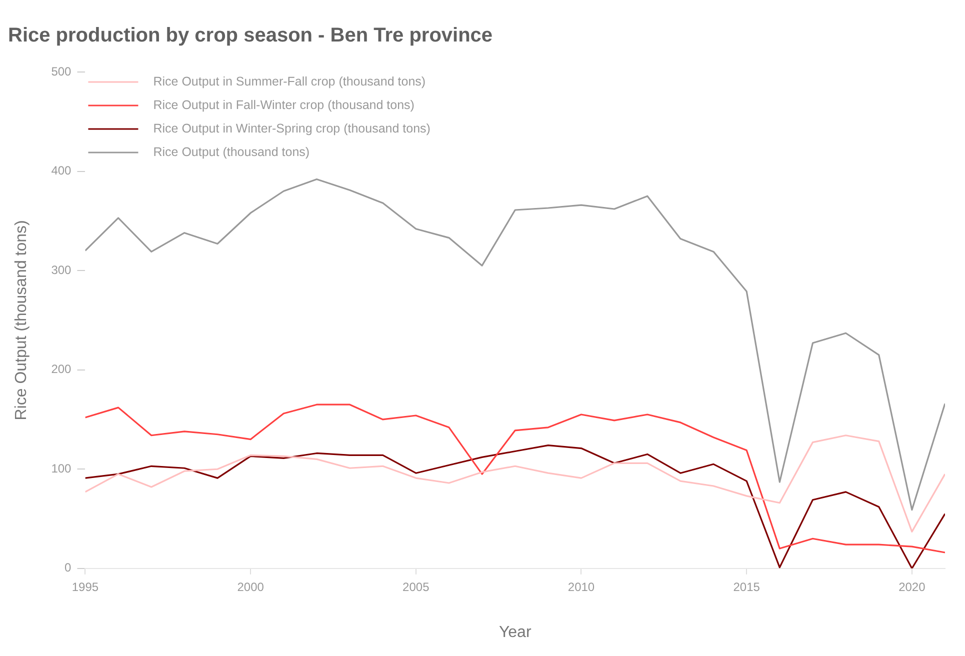  I want to click on legend-label: Rice Output in Fall-Winter crop (thousand tons), so click(283, 105).